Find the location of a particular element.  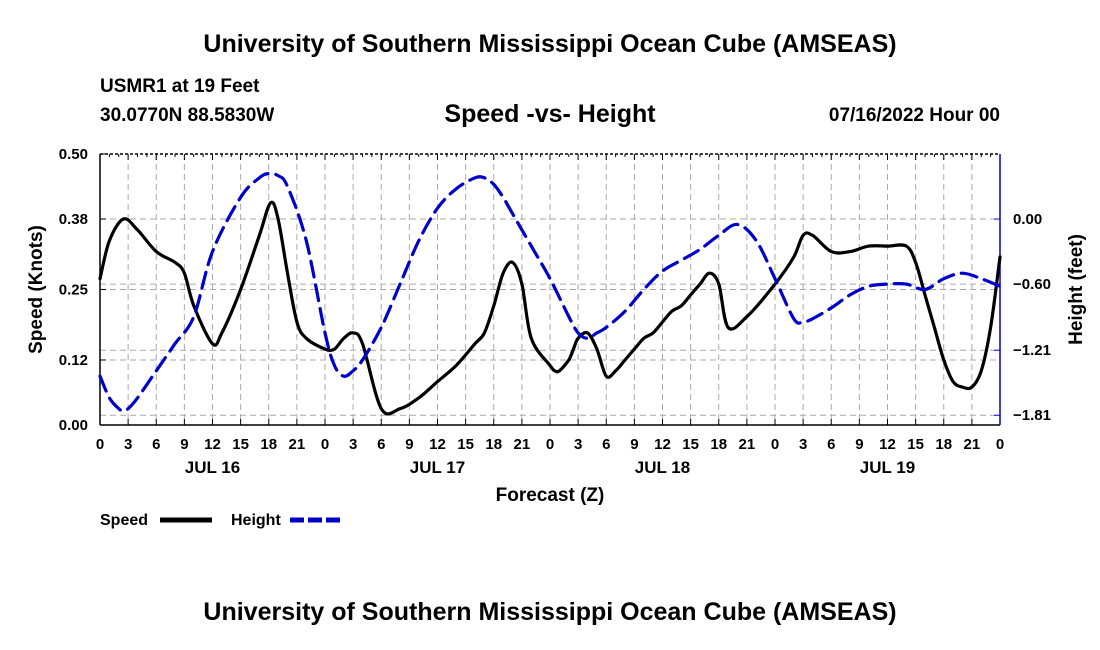

y2-tick-label: −1.81 is located at coordinates (1032, 415).